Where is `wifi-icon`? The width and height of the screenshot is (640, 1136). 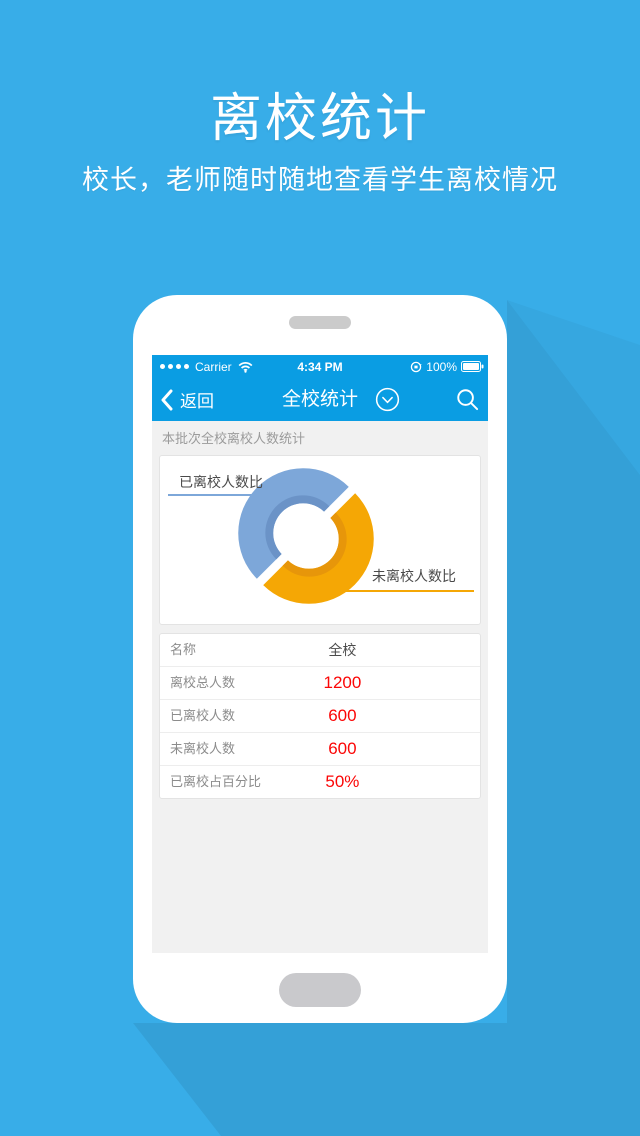
wifi-icon is located at coordinates (245, 367).